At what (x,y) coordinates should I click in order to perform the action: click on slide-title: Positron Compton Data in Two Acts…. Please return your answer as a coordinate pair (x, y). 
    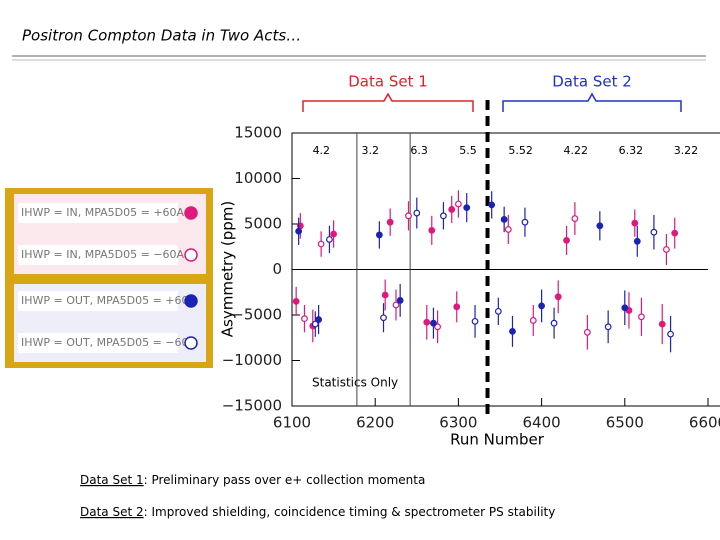
    Looking at the image, I should click on (161, 36).